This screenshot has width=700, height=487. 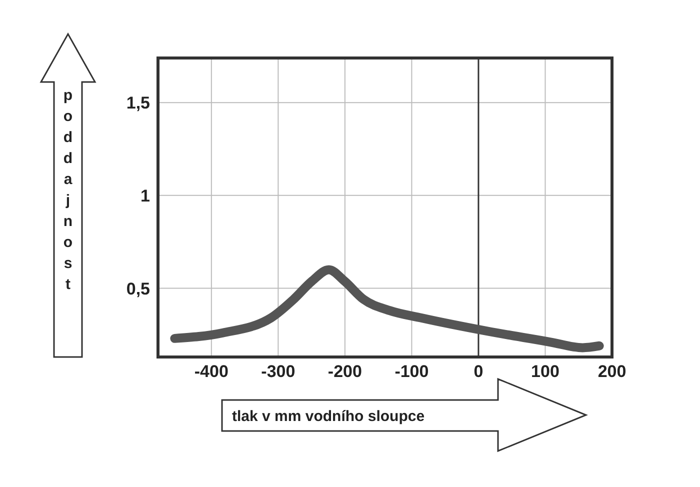 What do you see at coordinates (211, 372) in the screenshot?
I see `x-tick-label: -400` at bounding box center [211, 372].